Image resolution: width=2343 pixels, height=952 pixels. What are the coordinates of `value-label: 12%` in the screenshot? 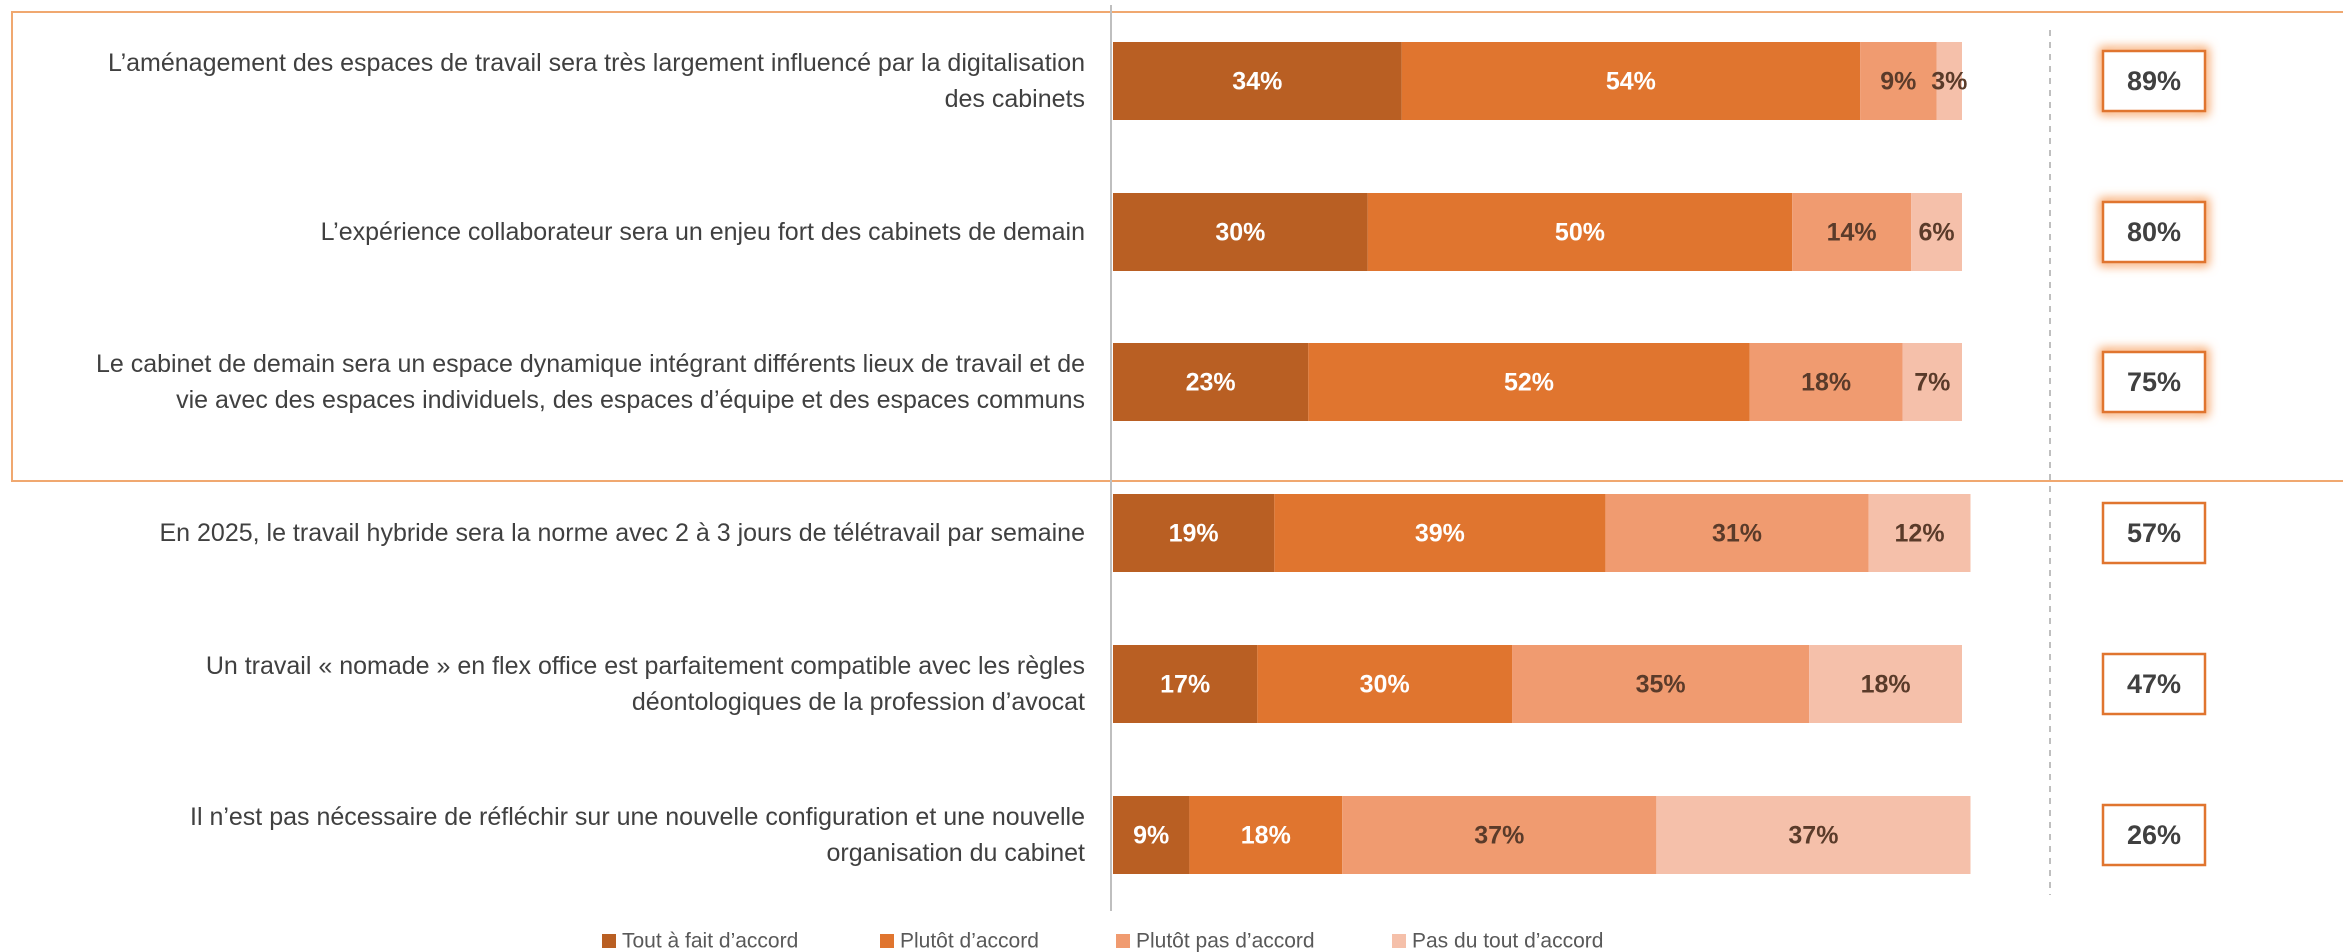 It's located at (1920, 534).